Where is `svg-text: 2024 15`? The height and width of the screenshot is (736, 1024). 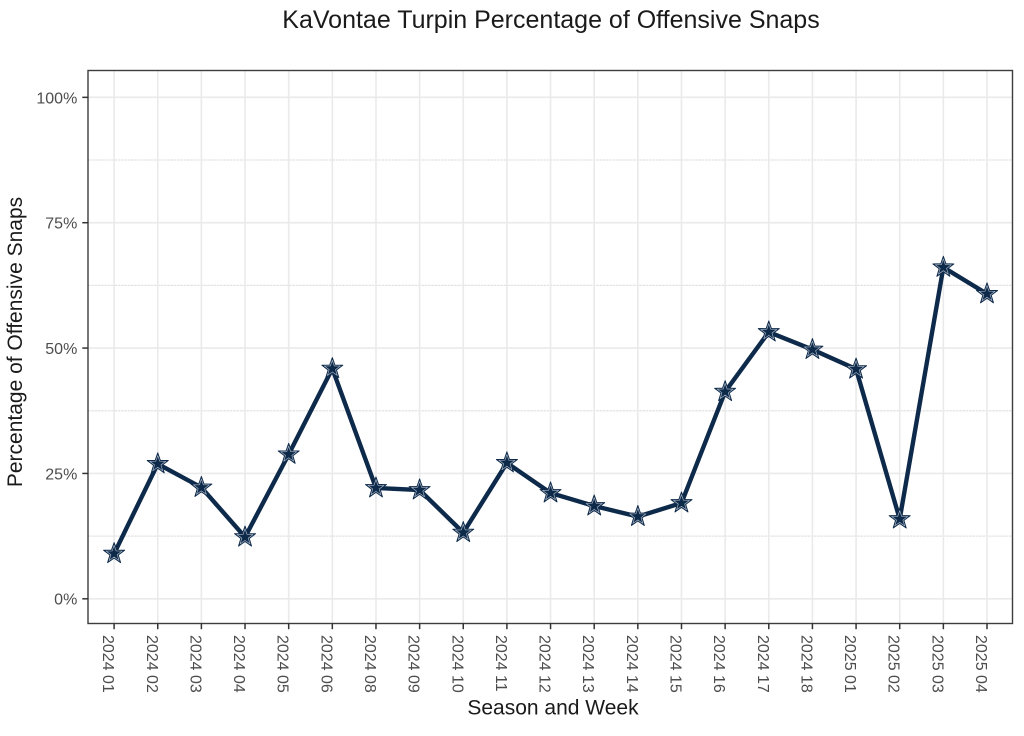 svg-text: 2024 15 is located at coordinates (674, 664).